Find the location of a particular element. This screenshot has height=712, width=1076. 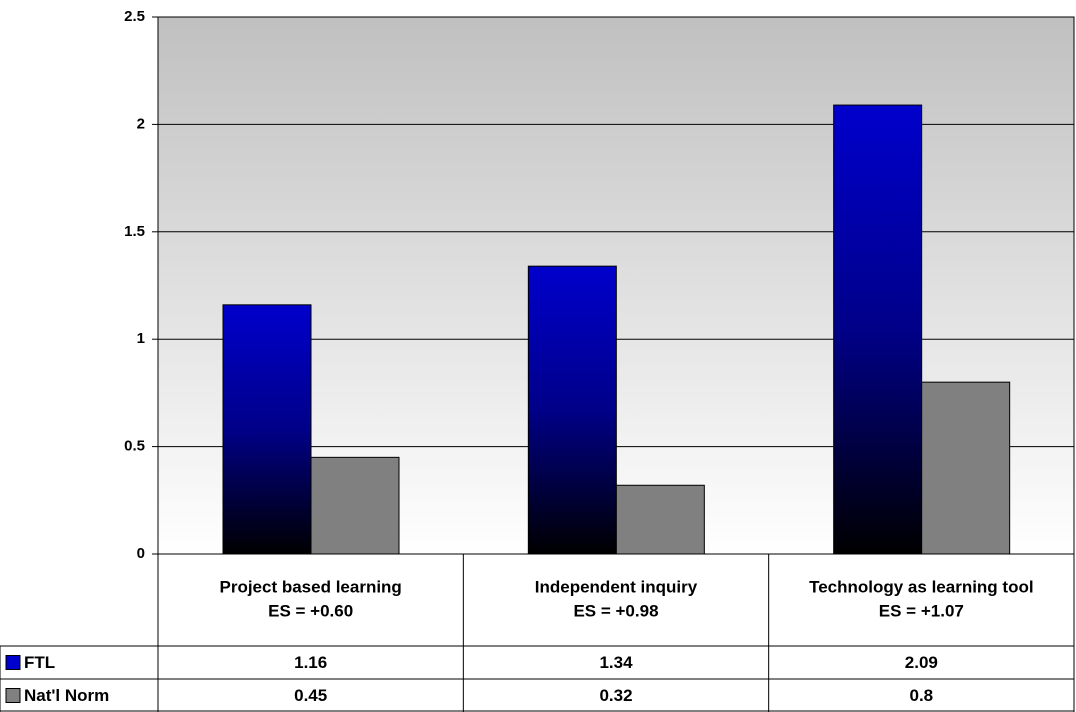

category-label: Technology as learning tool is located at coordinates (921, 586).